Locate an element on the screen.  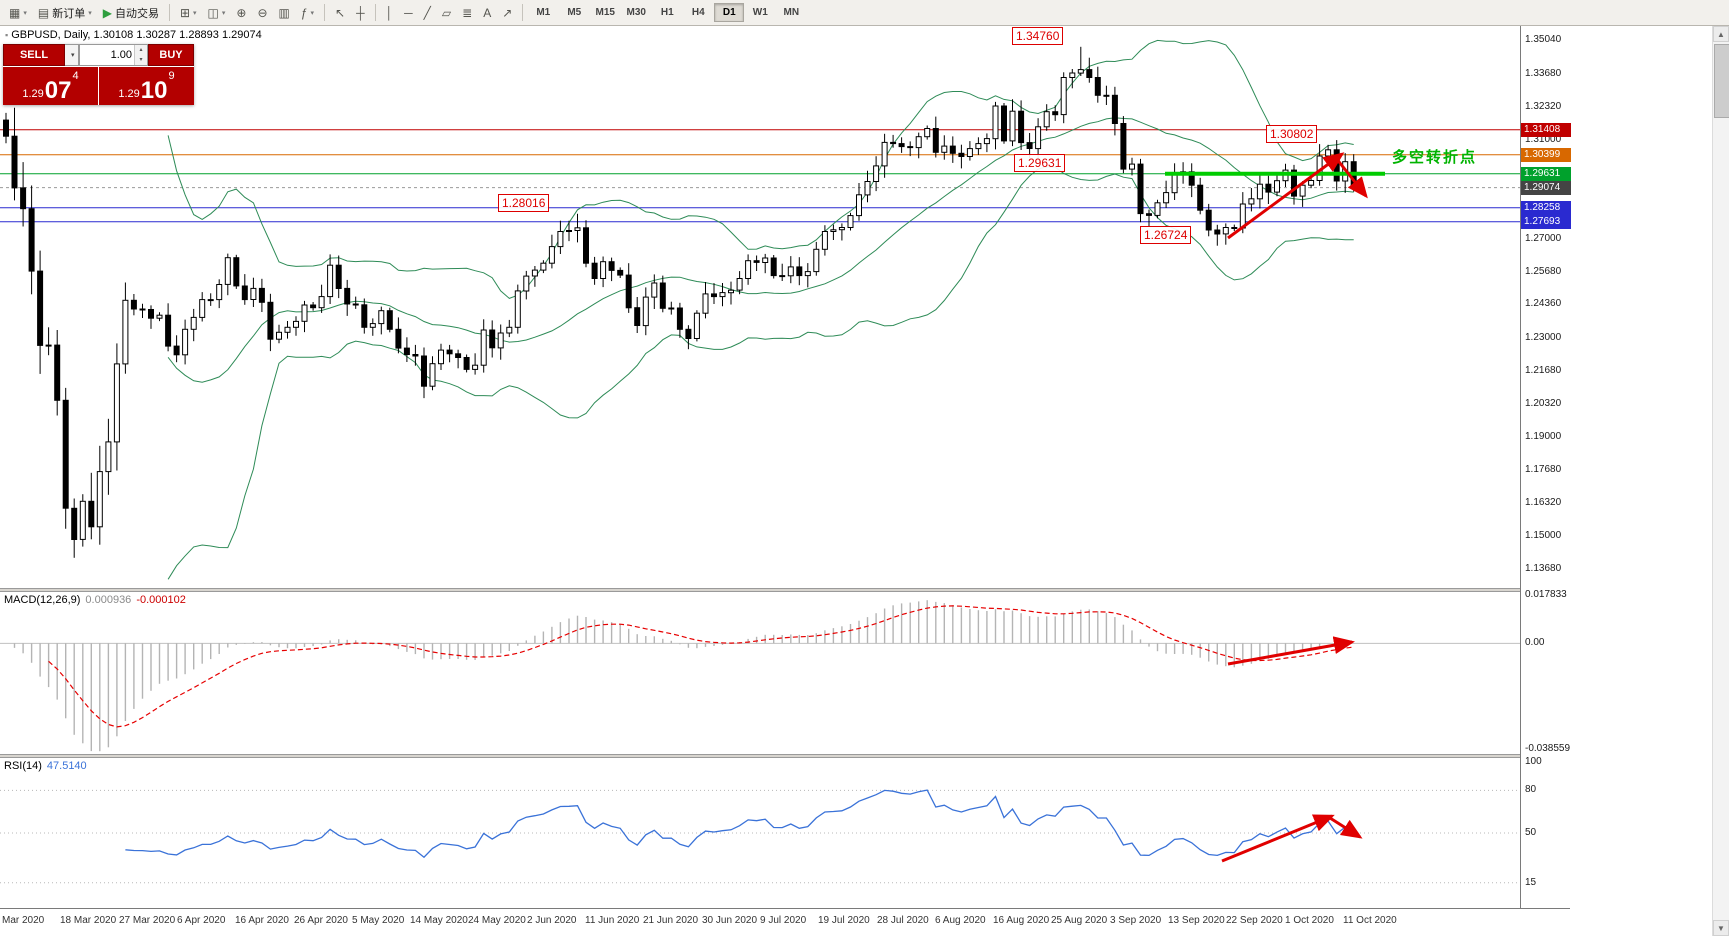
turning-point-note: 多空转折点 is located at coordinates (1435, 157).